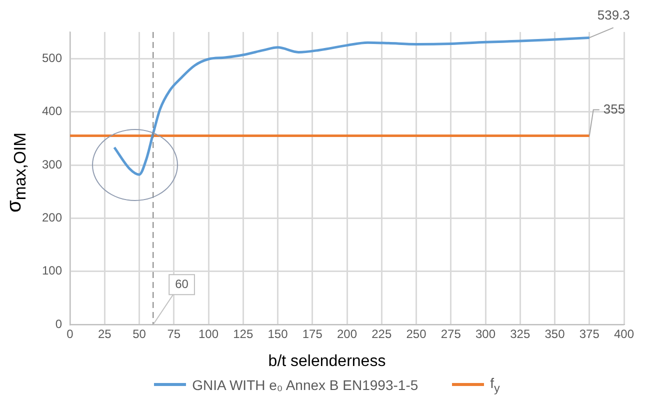 The height and width of the screenshot is (417, 654). Describe the element at coordinates (495, 385) in the screenshot. I see `legend-label: f$_{y}$` at that location.